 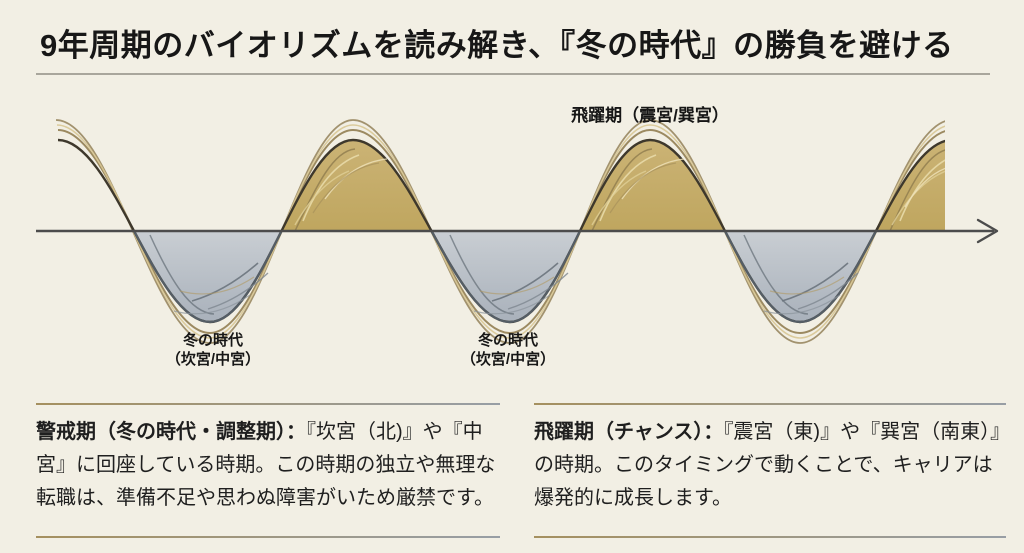 I want to click on winter-period-label-1: 冬の時代 （坎宮/中宮）, so click(x=213, y=350).